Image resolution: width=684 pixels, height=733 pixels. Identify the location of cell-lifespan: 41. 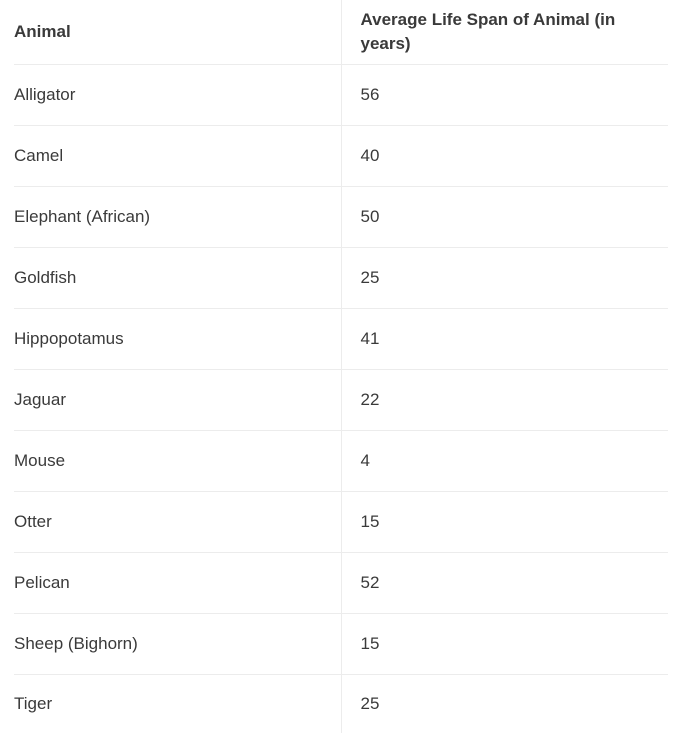
(504, 339).